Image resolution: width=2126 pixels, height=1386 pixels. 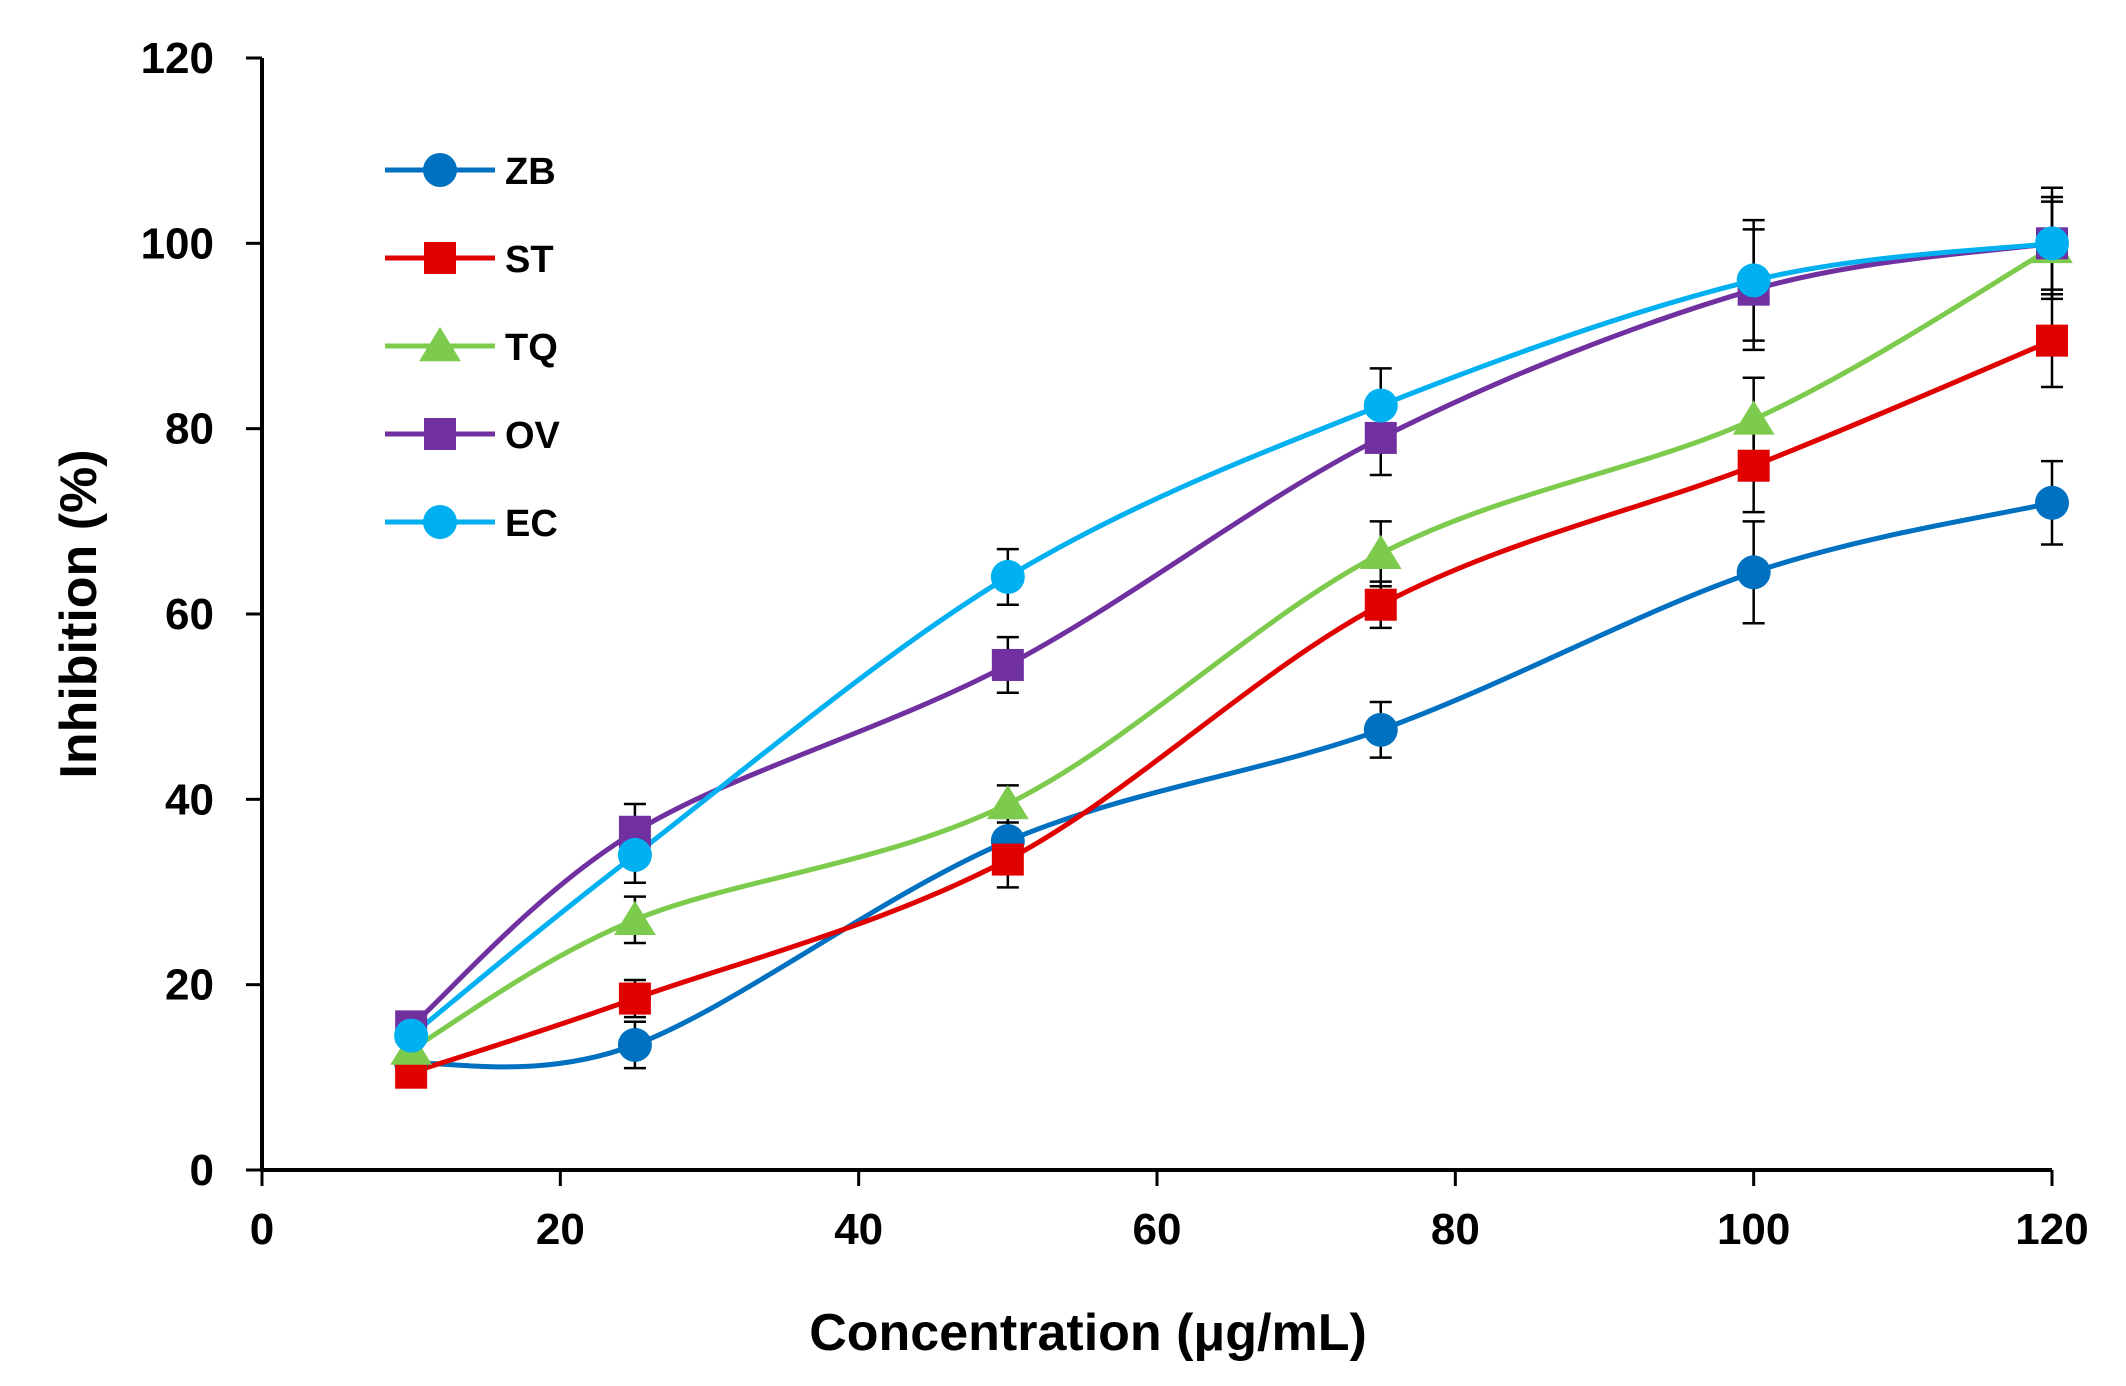 What do you see at coordinates (1753, 1229) in the screenshot?
I see `x-tick-label-100: 100` at bounding box center [1753, 1229].